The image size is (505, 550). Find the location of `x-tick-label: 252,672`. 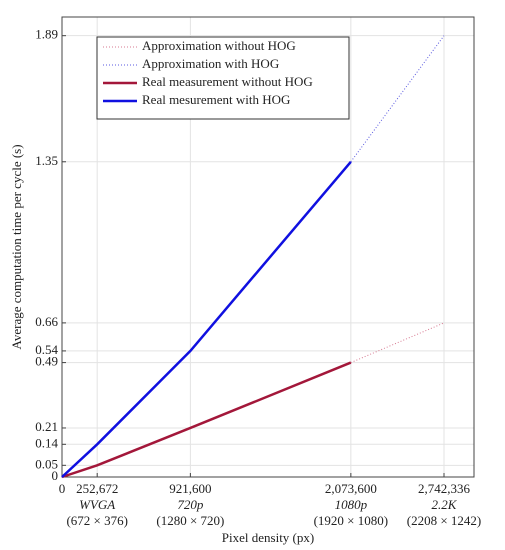

x-tick-label: 252,672 is located at coordinates (97, 488).